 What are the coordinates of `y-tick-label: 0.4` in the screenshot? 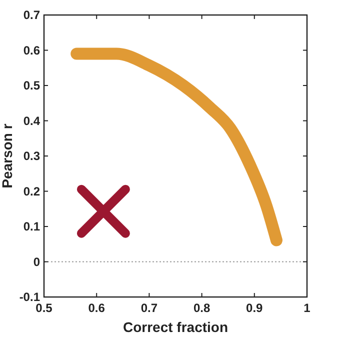 It's located at (31, 121).